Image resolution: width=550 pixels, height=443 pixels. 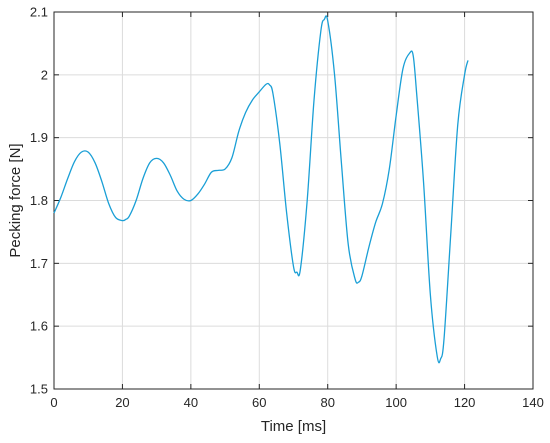 What do you see at coordinates (15, 200) in the screenshot?
I see `y-axis-label: Pecking force [N]` at bounding box center [15, 200].